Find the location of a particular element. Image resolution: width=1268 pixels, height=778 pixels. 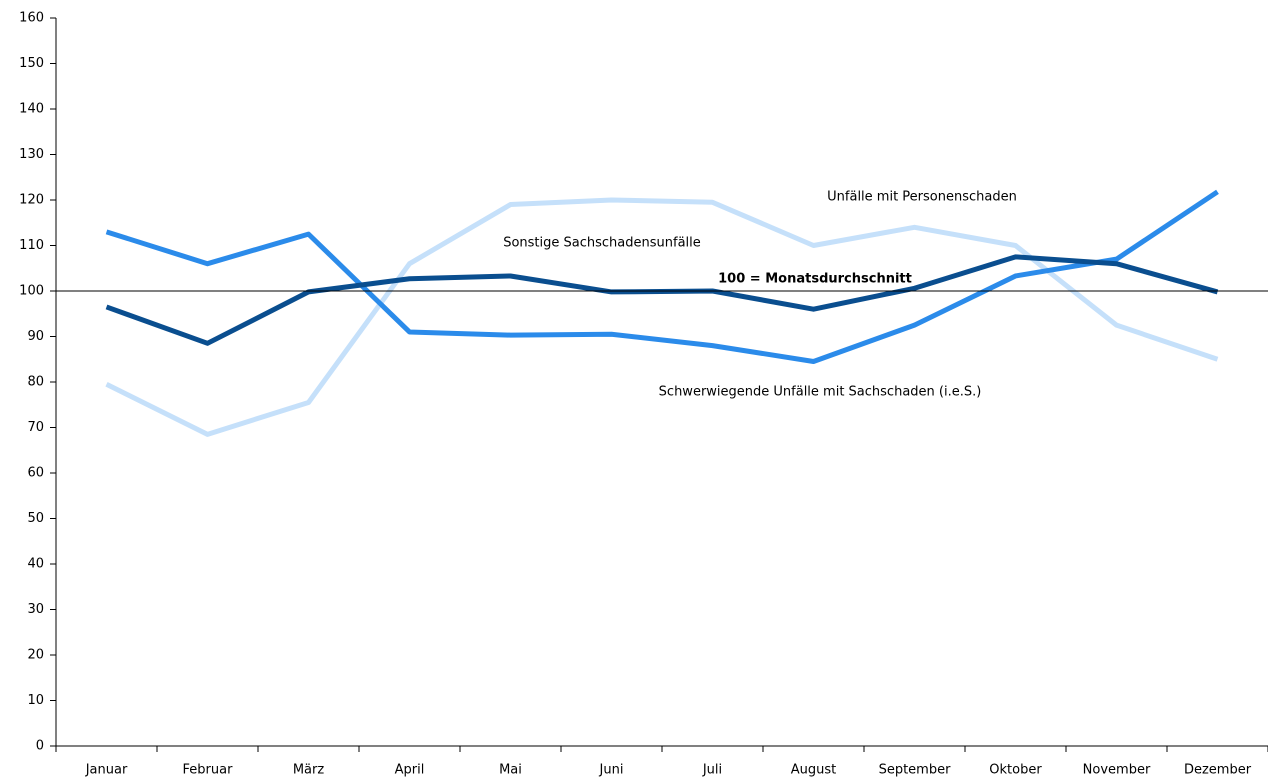

y-tick-label: 20 is located at coordinates (35, 655).